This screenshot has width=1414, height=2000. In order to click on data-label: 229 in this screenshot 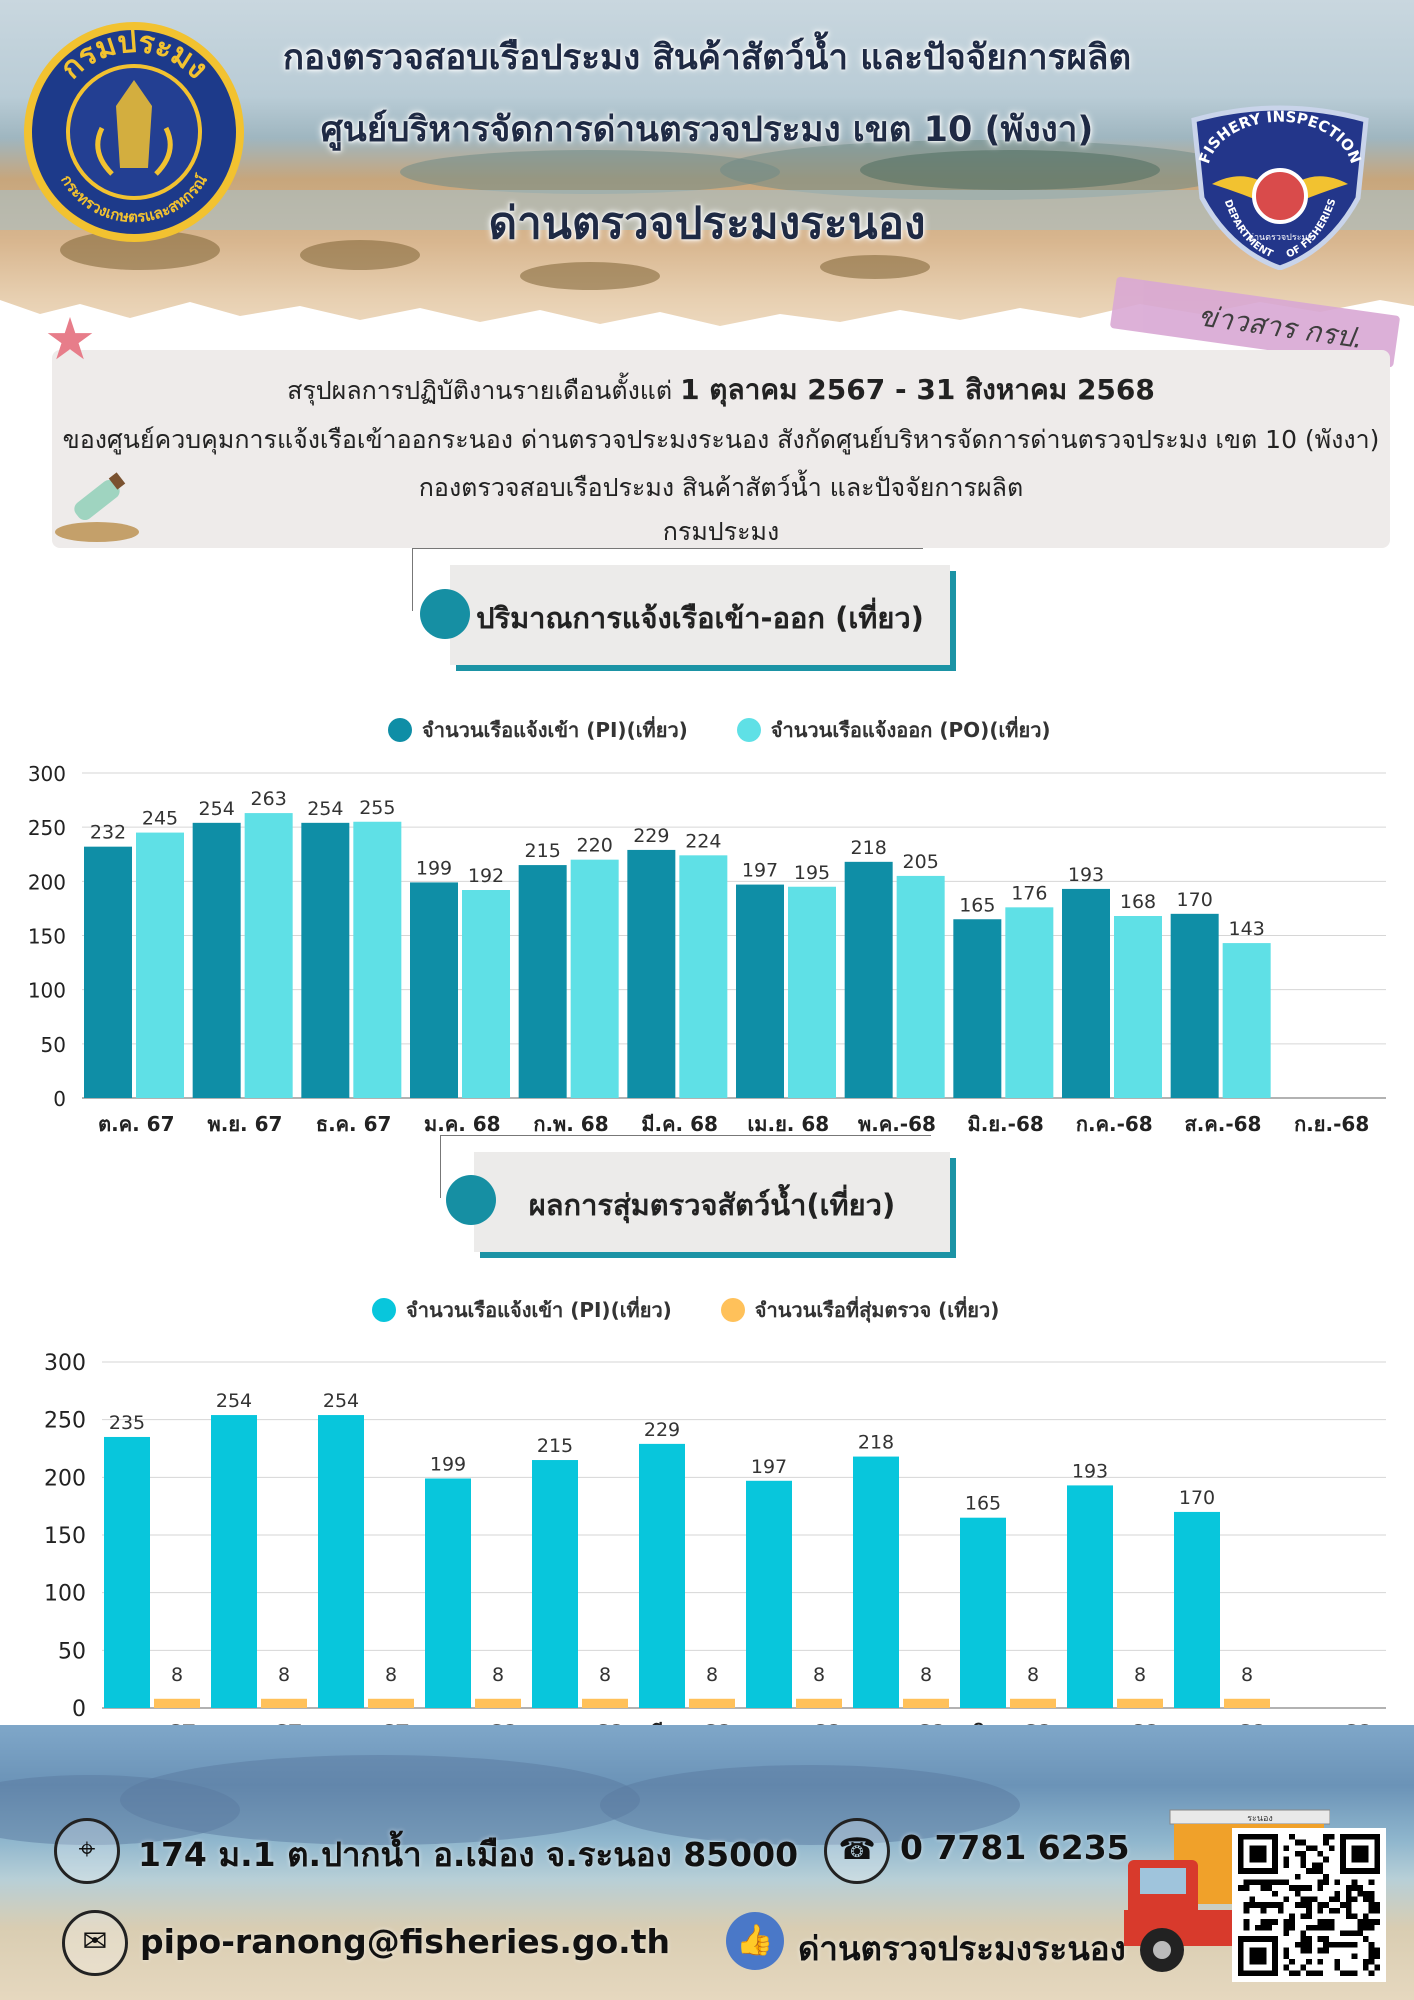, I will do `click(651, 836)`.